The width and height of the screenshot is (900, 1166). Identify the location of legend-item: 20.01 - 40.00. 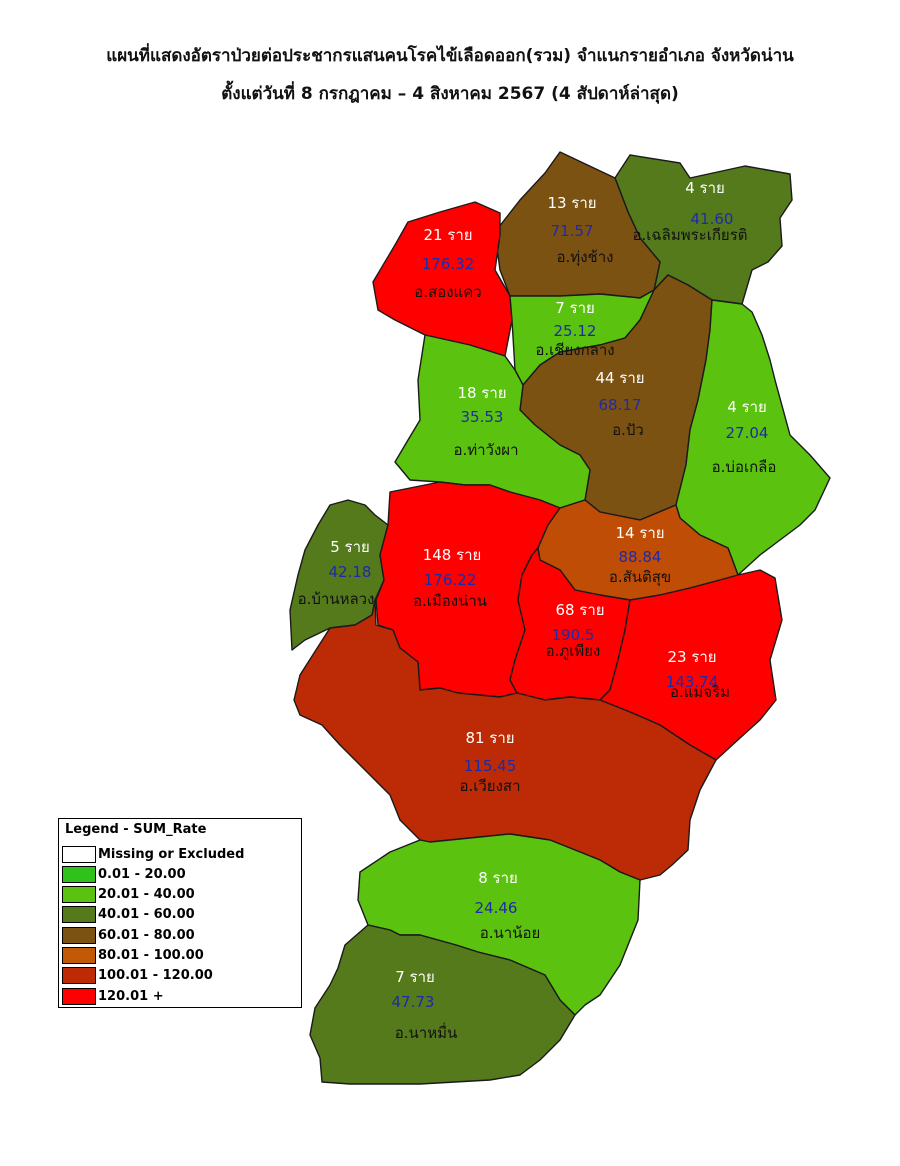
(128, 895).